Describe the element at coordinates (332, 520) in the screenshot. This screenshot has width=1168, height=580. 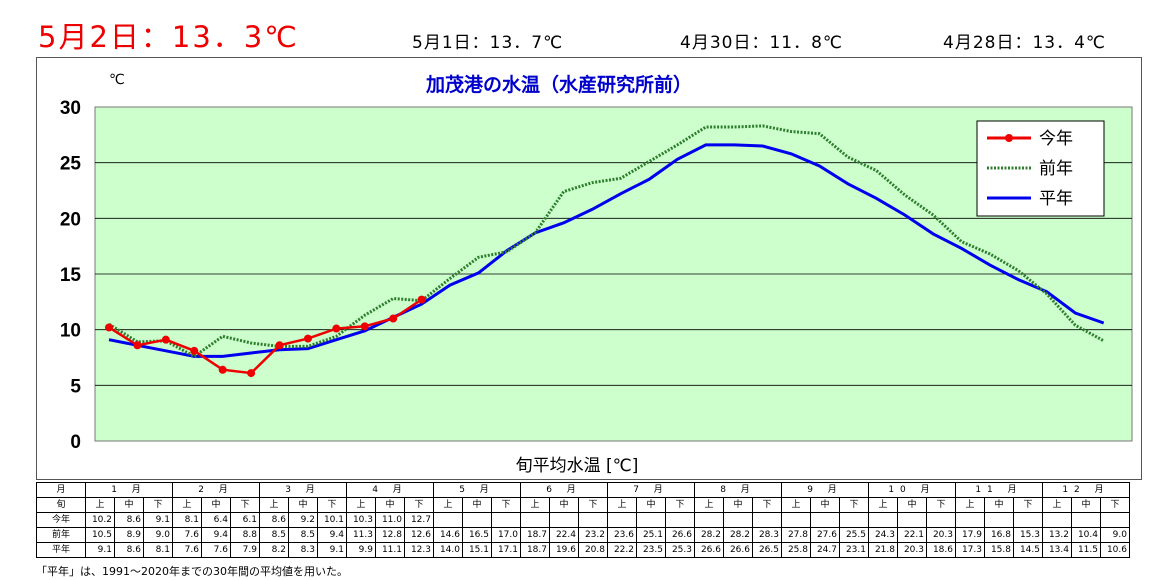
I see `table-cell: 10.1` at that location.